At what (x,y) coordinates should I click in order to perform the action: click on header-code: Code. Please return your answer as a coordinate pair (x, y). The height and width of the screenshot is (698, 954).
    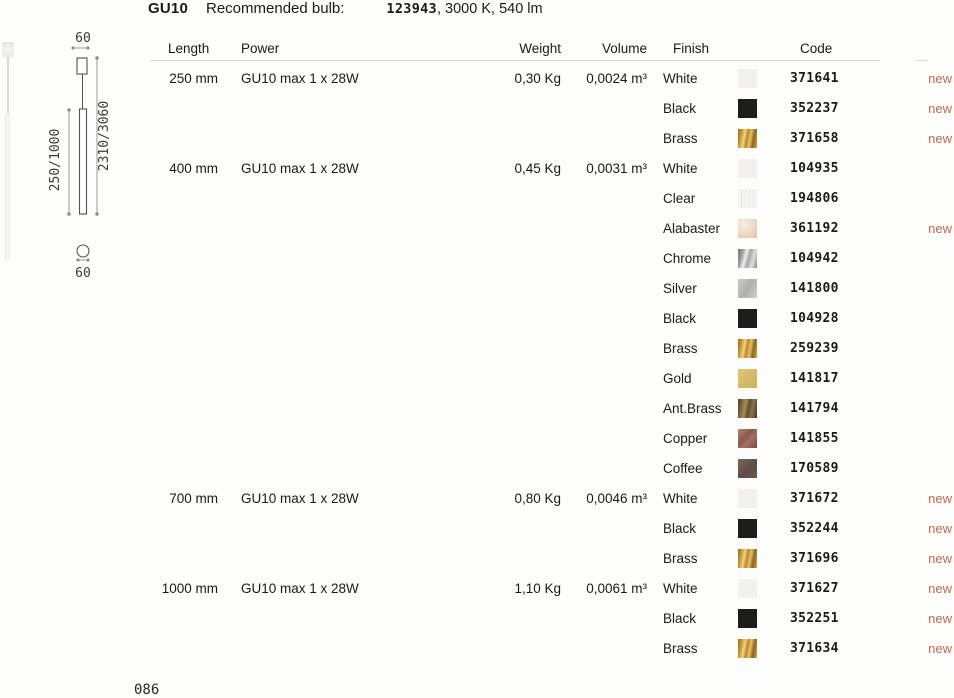
    Looking at the image, I should click on (816, 48).